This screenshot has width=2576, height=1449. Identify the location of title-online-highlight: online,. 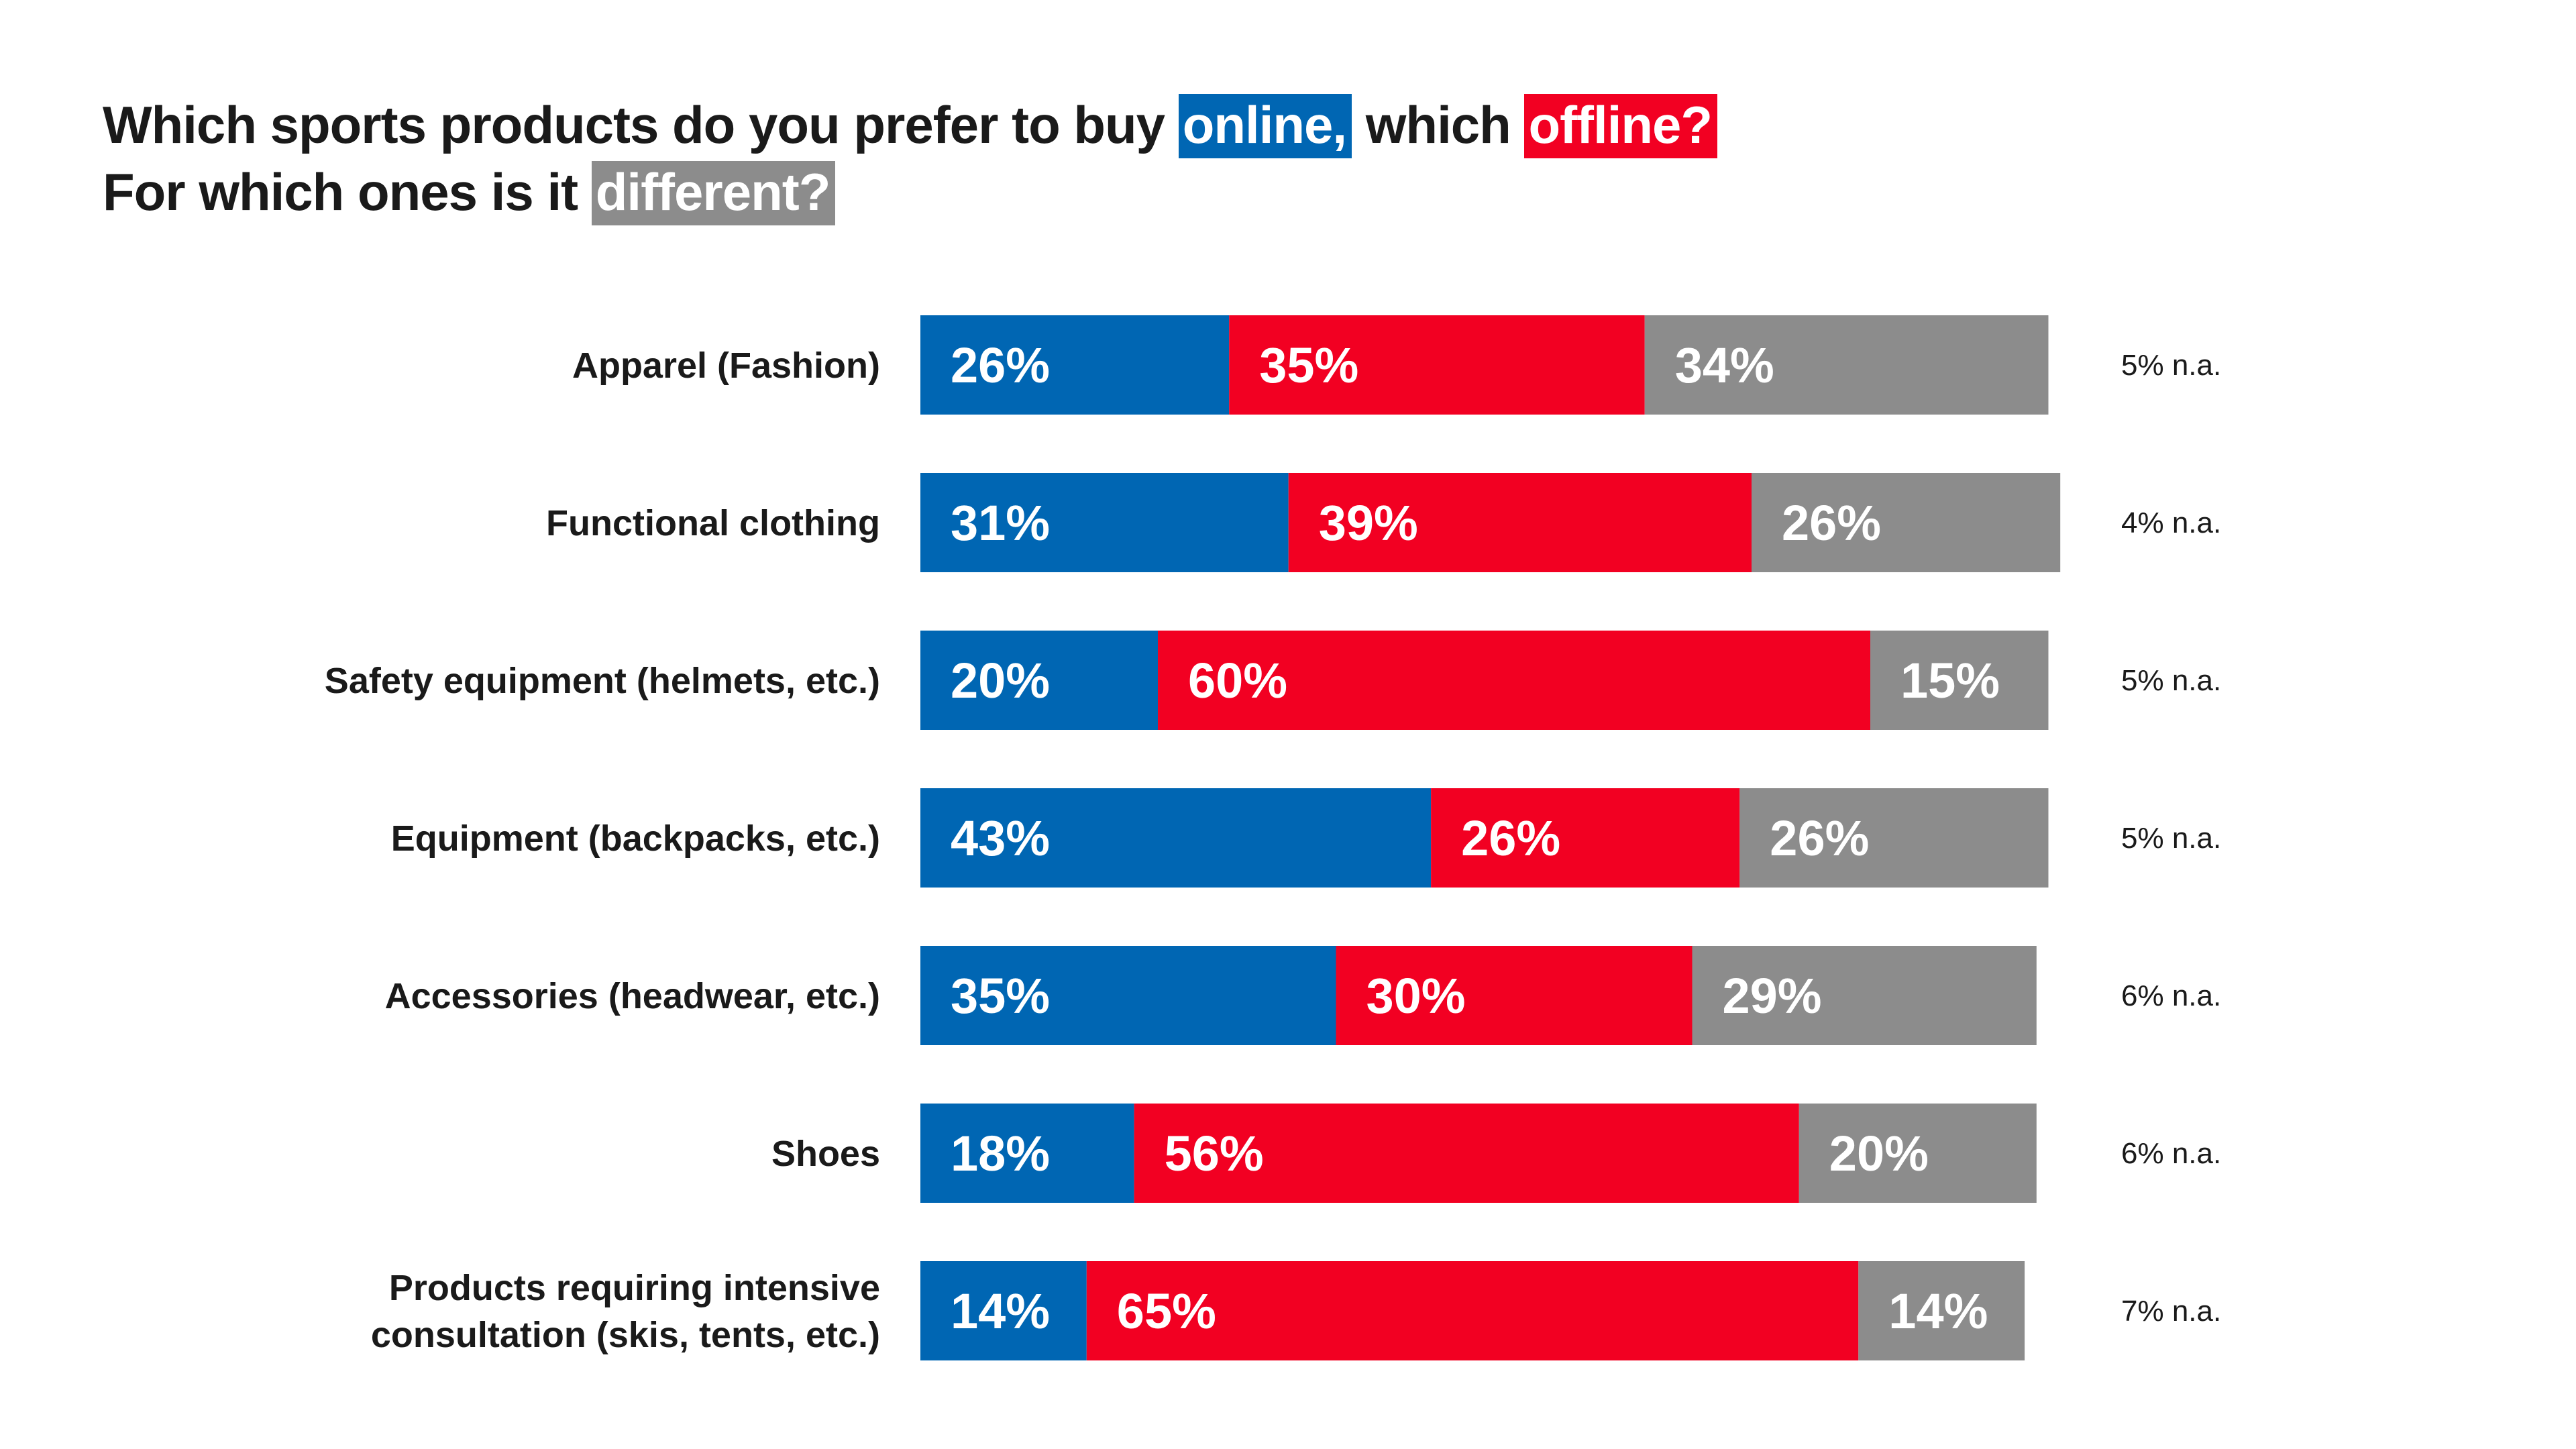
(1265, 126).